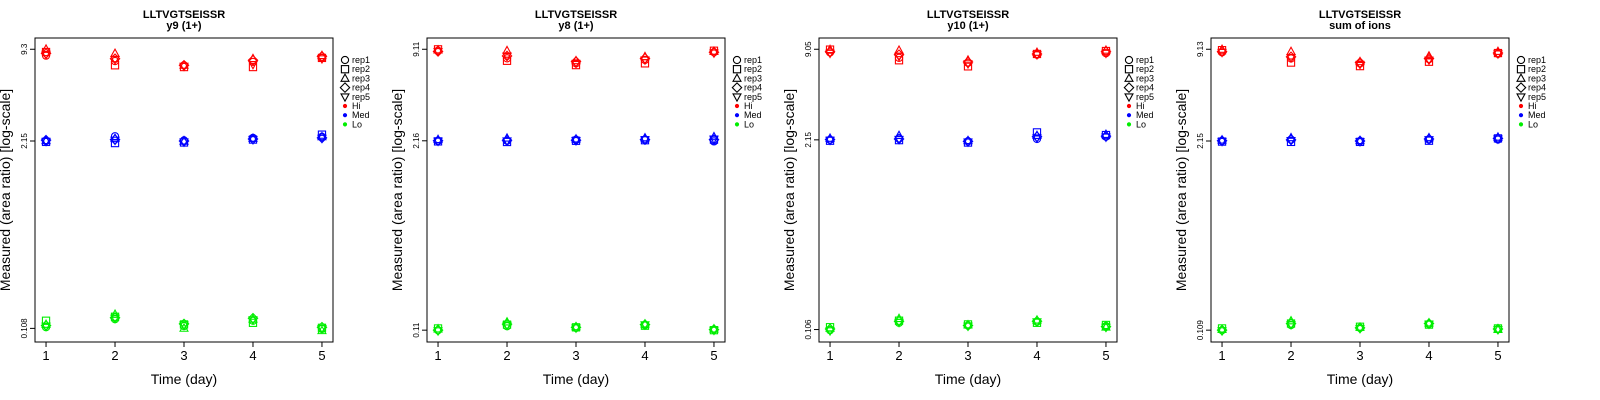 This screenshot has height=400, width=1600. I want to click on legend-label: rep3, so click(361, 78).